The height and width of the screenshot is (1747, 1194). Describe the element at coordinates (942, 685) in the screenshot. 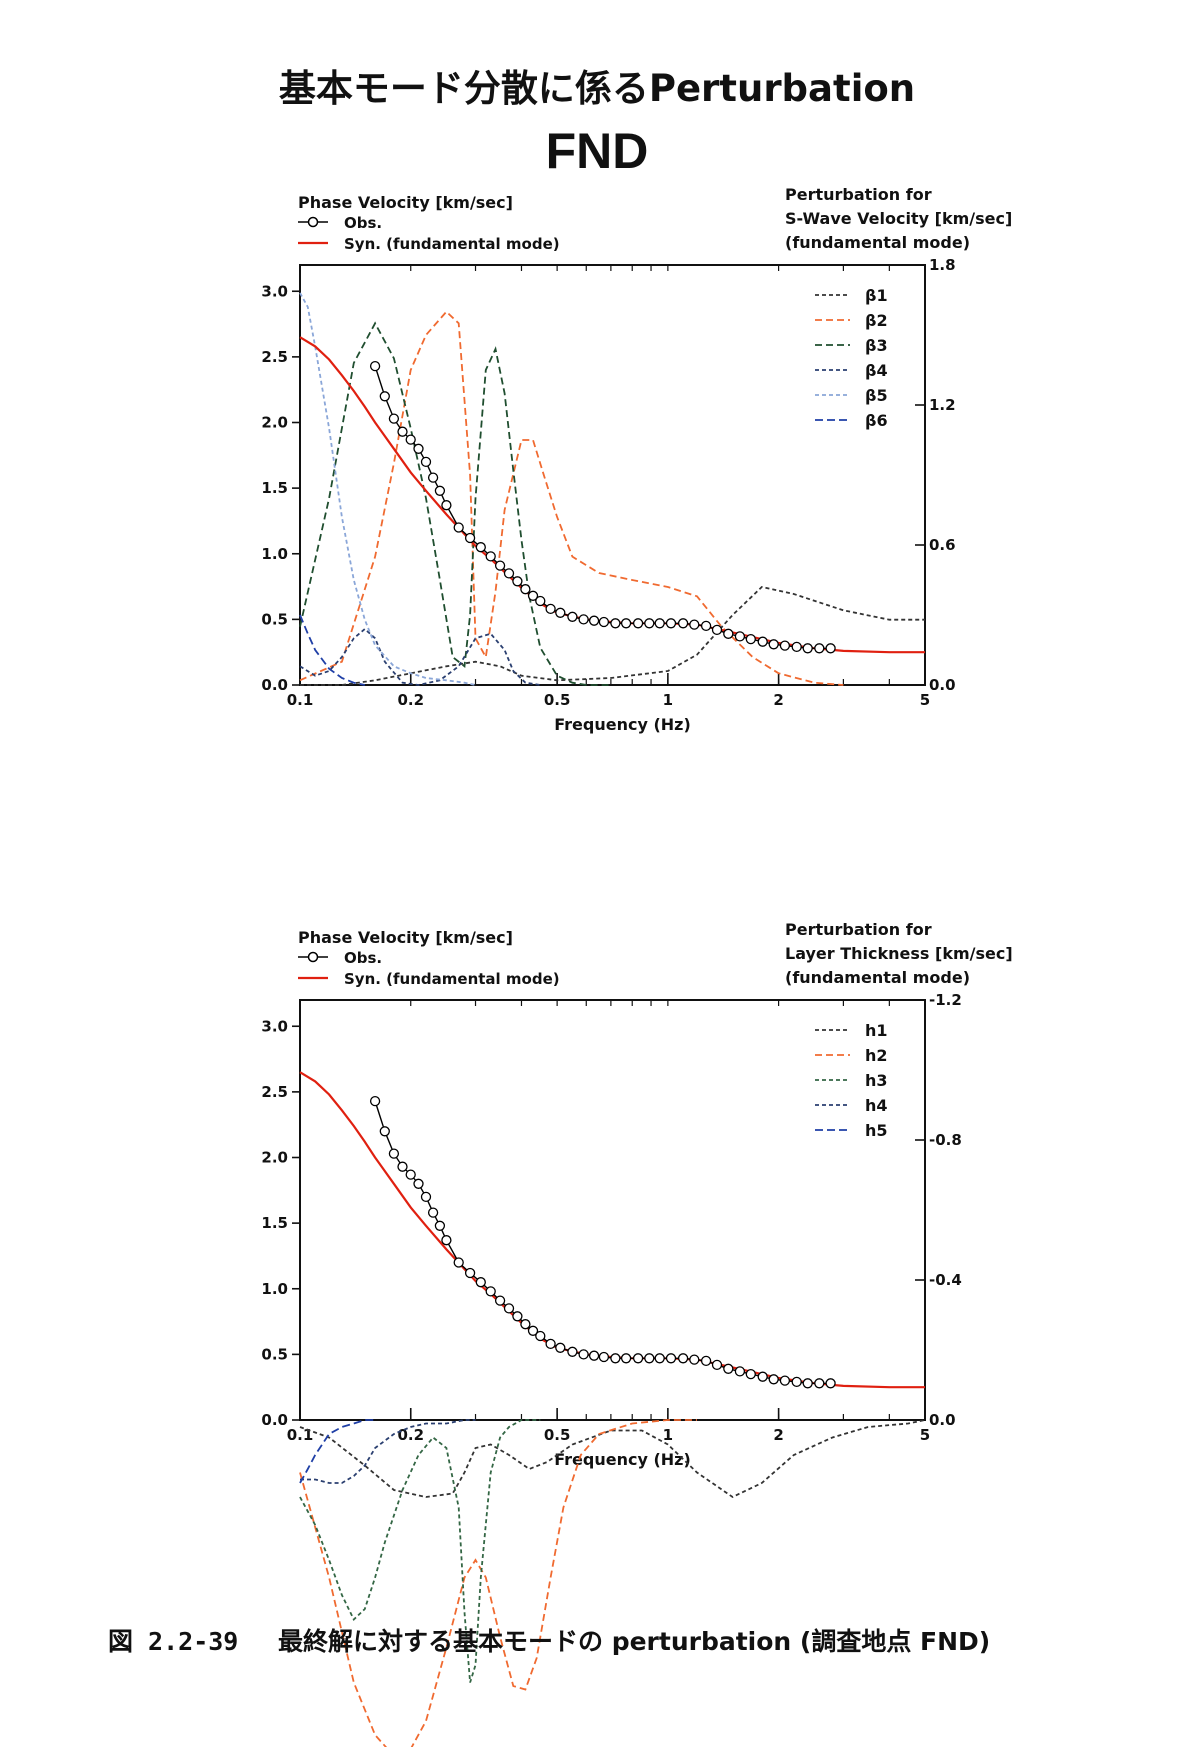

I see `y-right-tick-label: 0.0` at that location.